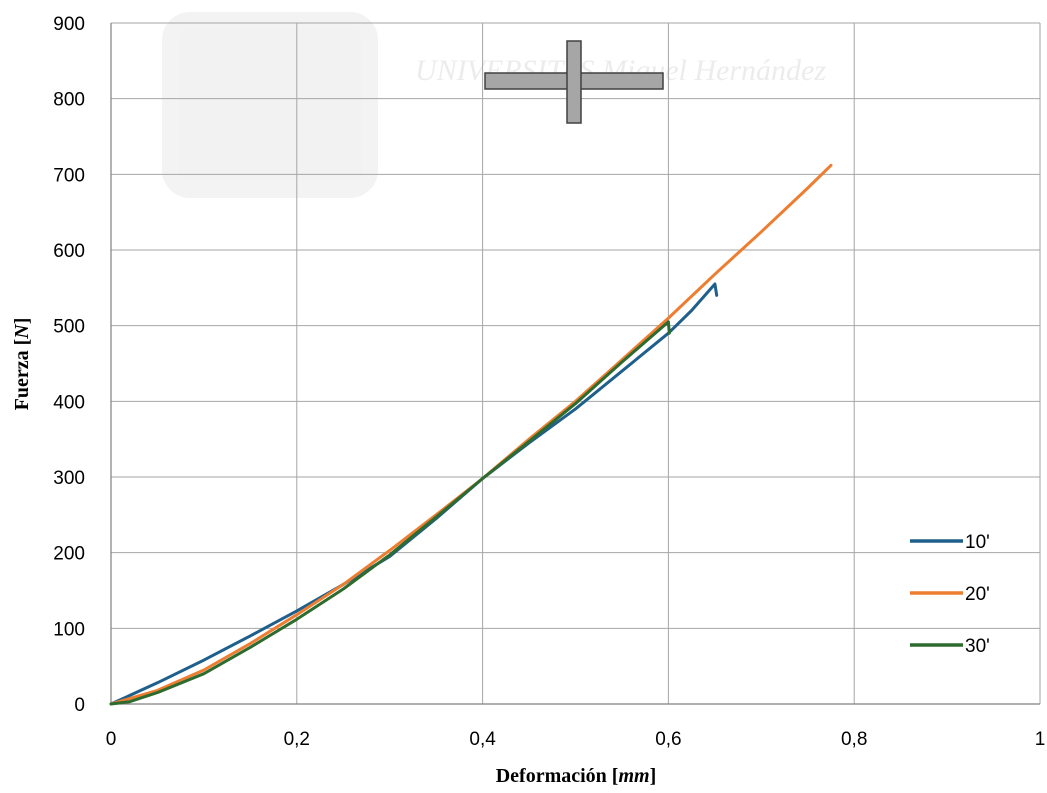  I want to click on y-tick-label: 200, so click(69, 554).